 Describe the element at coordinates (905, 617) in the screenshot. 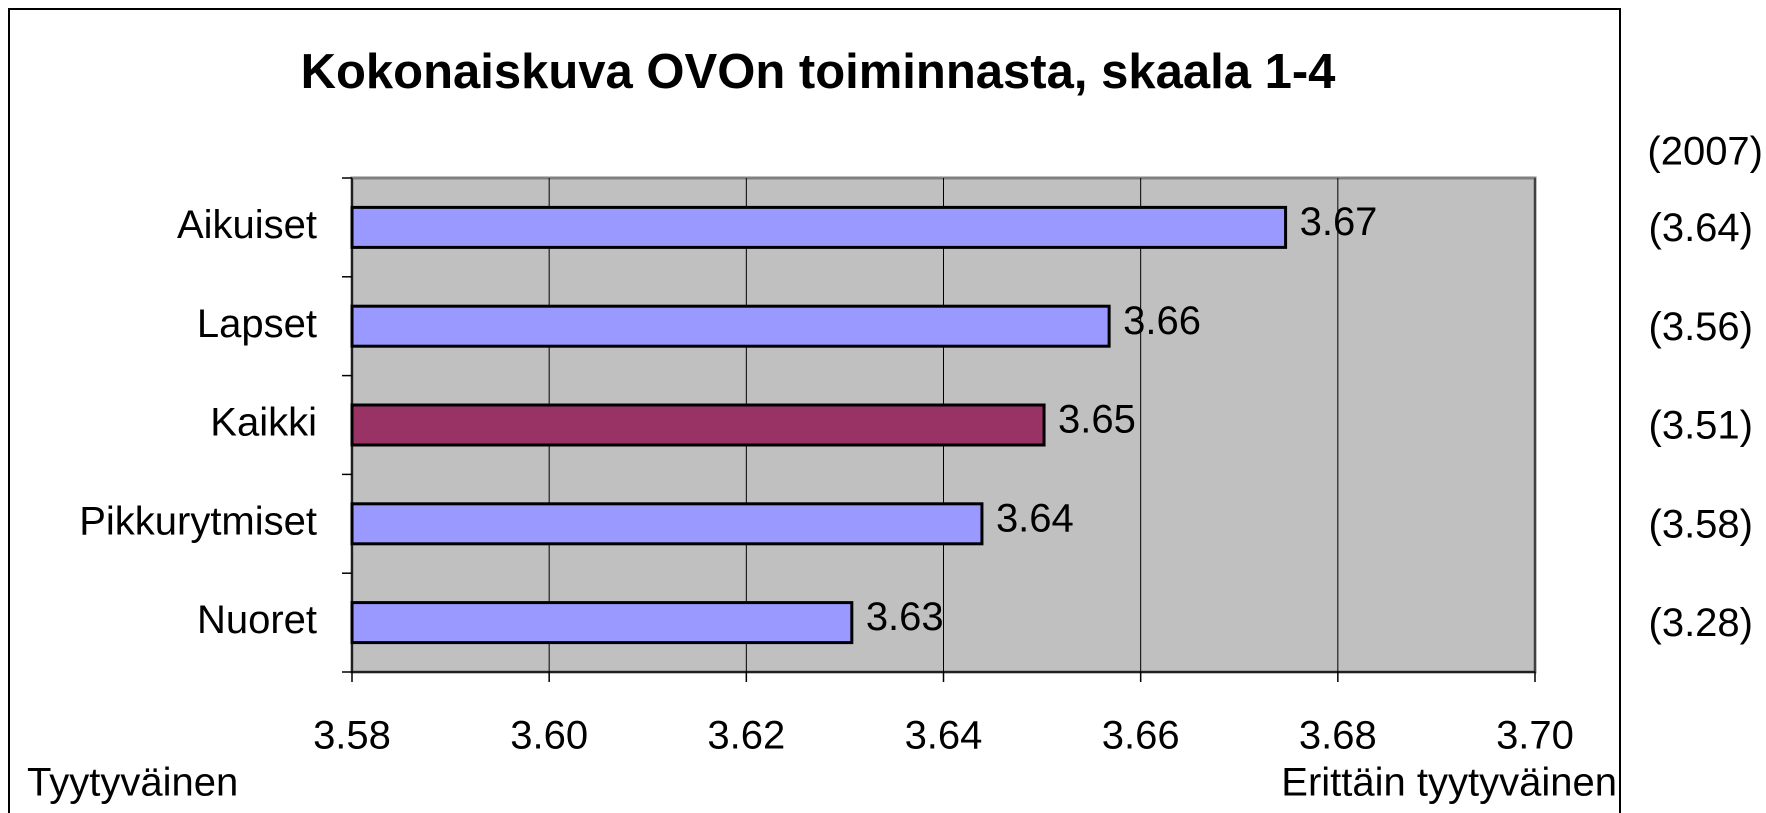

I see `value-label: 3.63` at that location.